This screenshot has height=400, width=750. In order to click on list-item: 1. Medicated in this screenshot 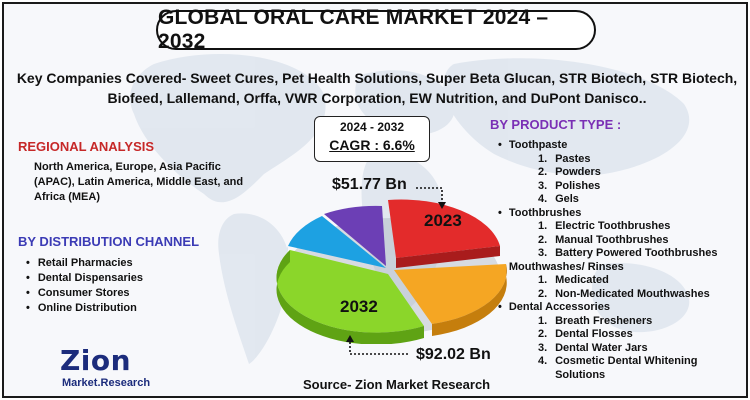, I will do `click(573, 280)`.